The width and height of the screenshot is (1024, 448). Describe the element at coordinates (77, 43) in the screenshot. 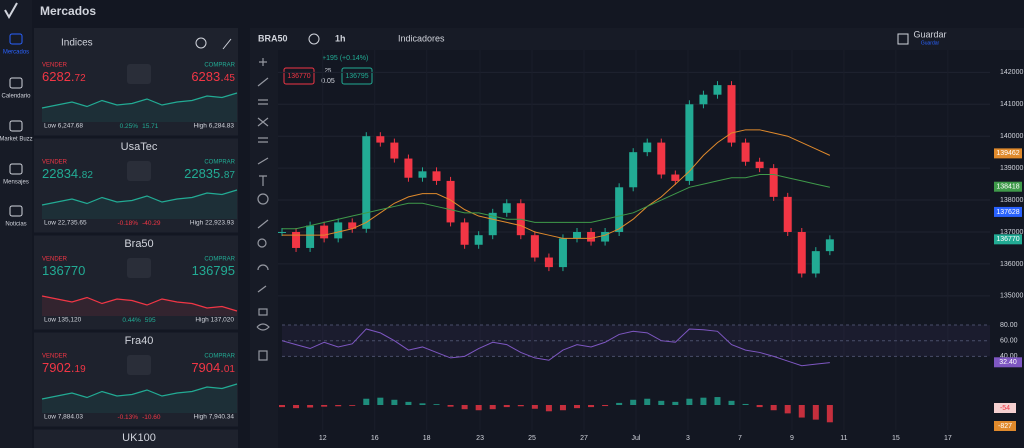

I see `panel-tab: Indices` at that location.